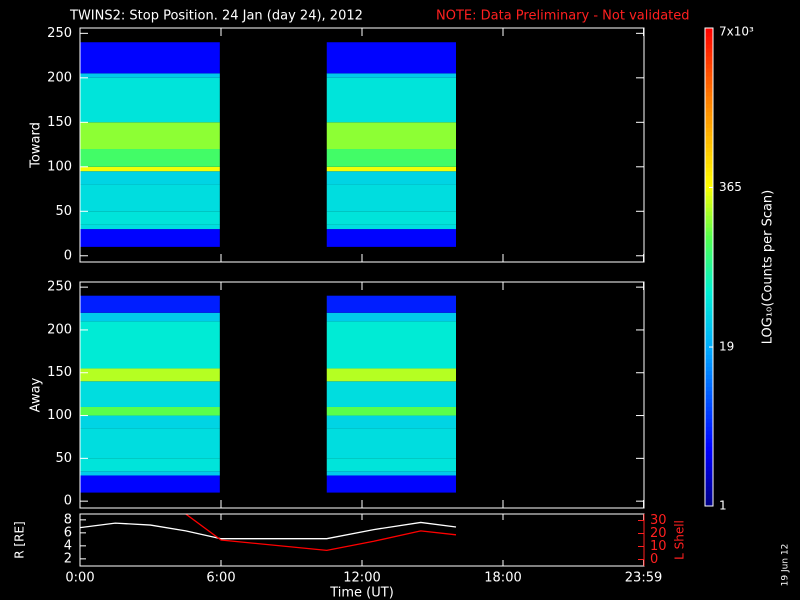 The width and height of the screenshot is (800, 600). Describe the element at coordinates (321, 533) in the screenshot. I see `data-line` at that location.